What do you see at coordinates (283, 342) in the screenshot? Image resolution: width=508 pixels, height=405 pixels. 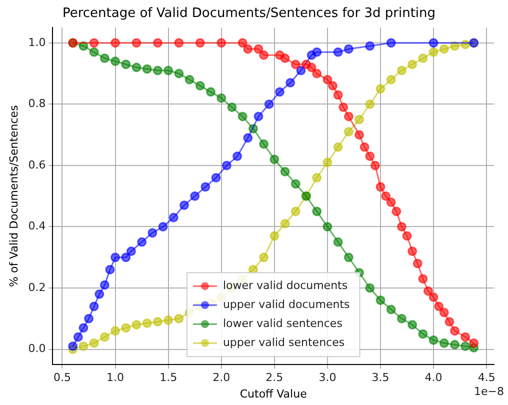 I see `legend-label: upper valid sentences` at bounding box center [283, 342].